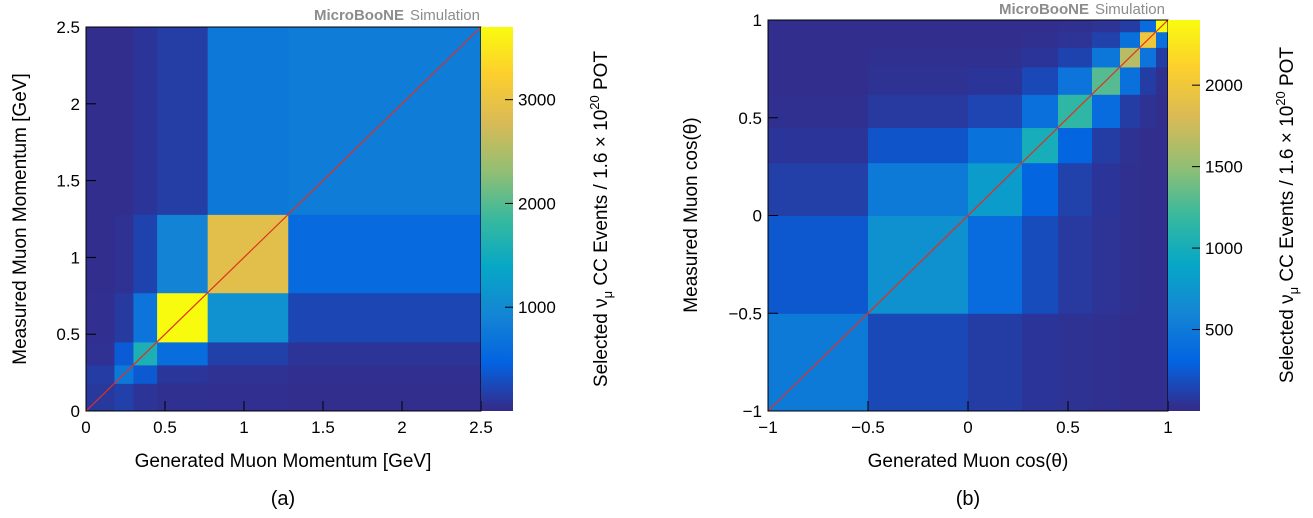  I want to click on panel-label-b: (b), so click(968, 499).